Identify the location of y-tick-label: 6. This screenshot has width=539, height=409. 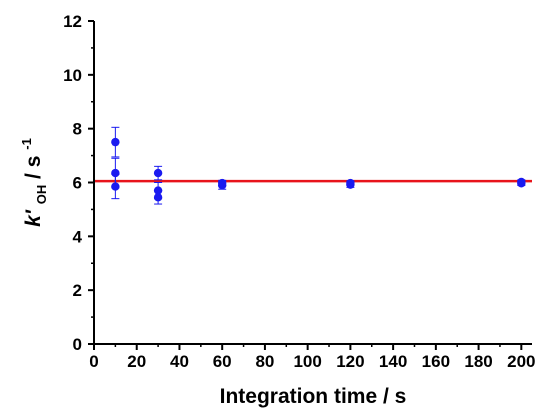
(77, 183).